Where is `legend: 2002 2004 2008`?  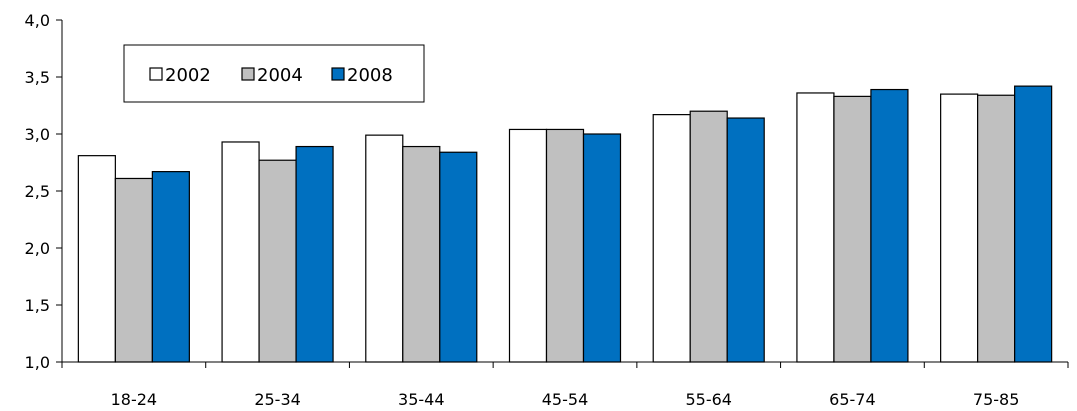 legend: 2002 2004 2008 is located at coordinates (274, 73).